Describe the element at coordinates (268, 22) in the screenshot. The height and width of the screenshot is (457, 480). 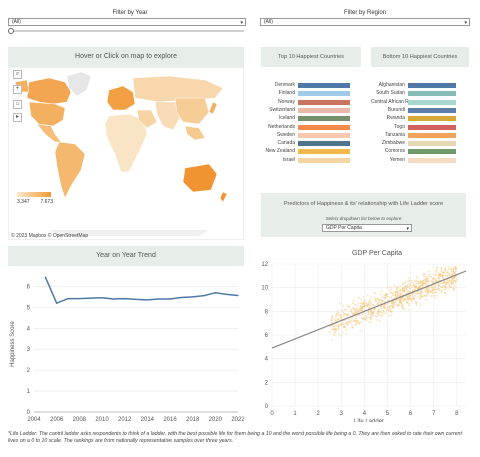
I see `region-filter-value: (All)` at that location.